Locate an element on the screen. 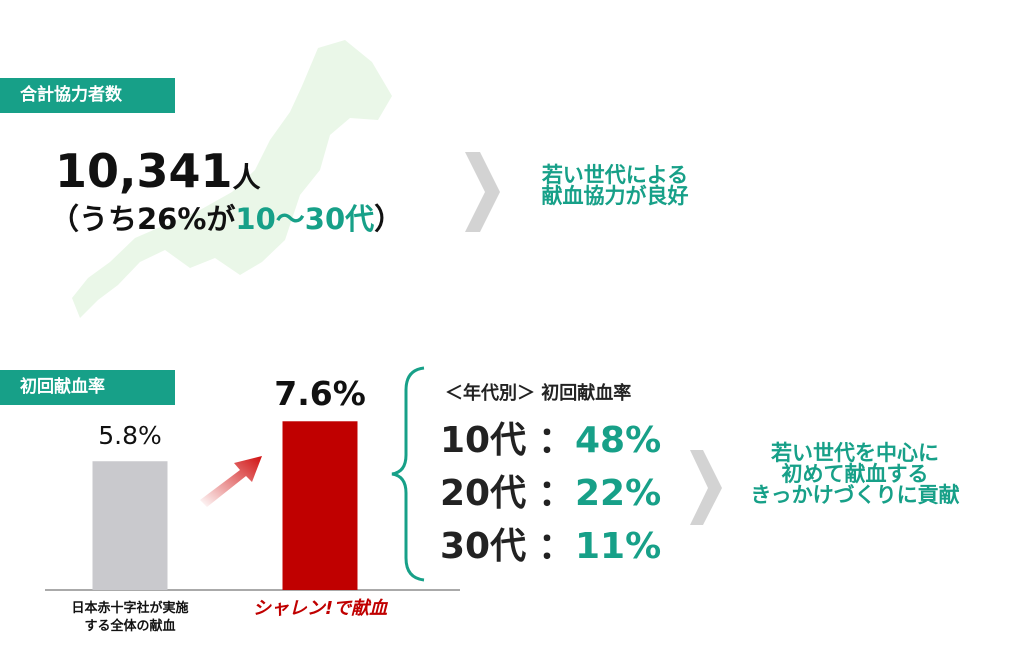 The height and width of the screenshot is (647, 1014). total-unit: 人 is located at coordinates (246, 177).